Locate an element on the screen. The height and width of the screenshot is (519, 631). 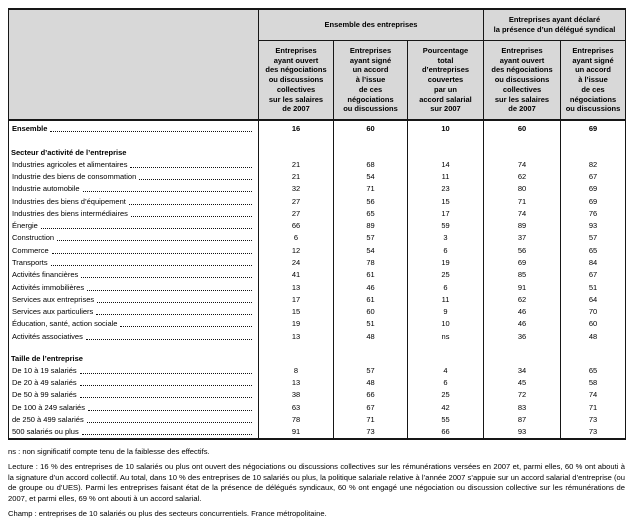
value-cell: 8 is located at coordinates (296, 370).